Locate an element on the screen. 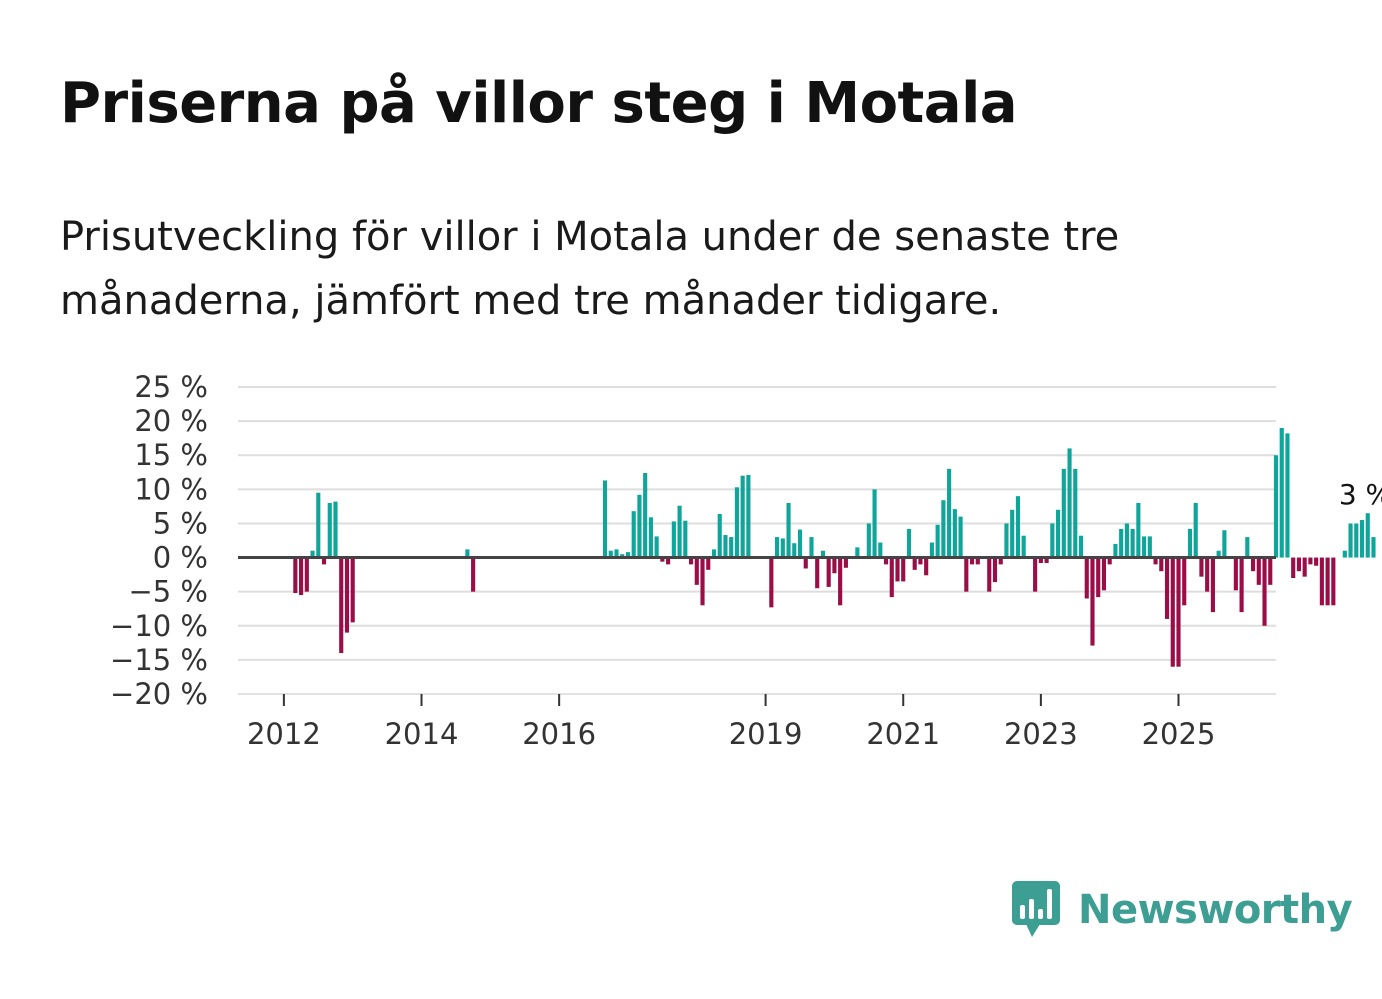 The height and width of the screenshot is (999, 1382). x-tick-label: 2012 is located at coordinates (284, 734).